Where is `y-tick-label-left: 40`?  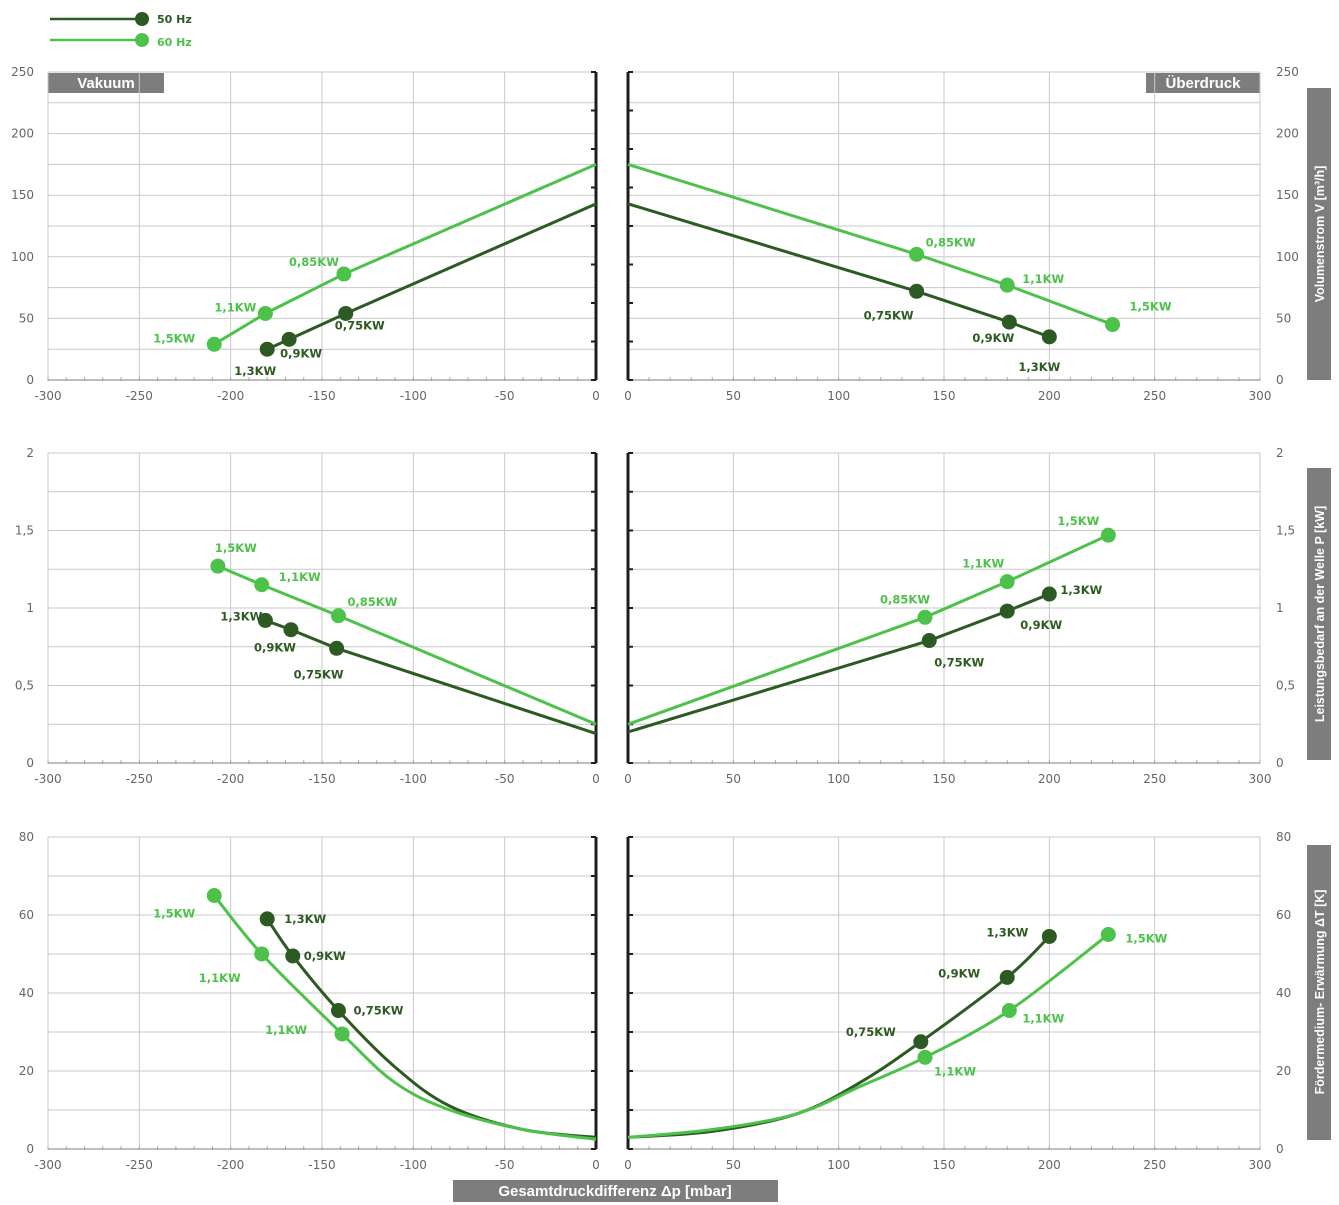
y-tick-label-left: 40 is located at coordinates (26, 993).